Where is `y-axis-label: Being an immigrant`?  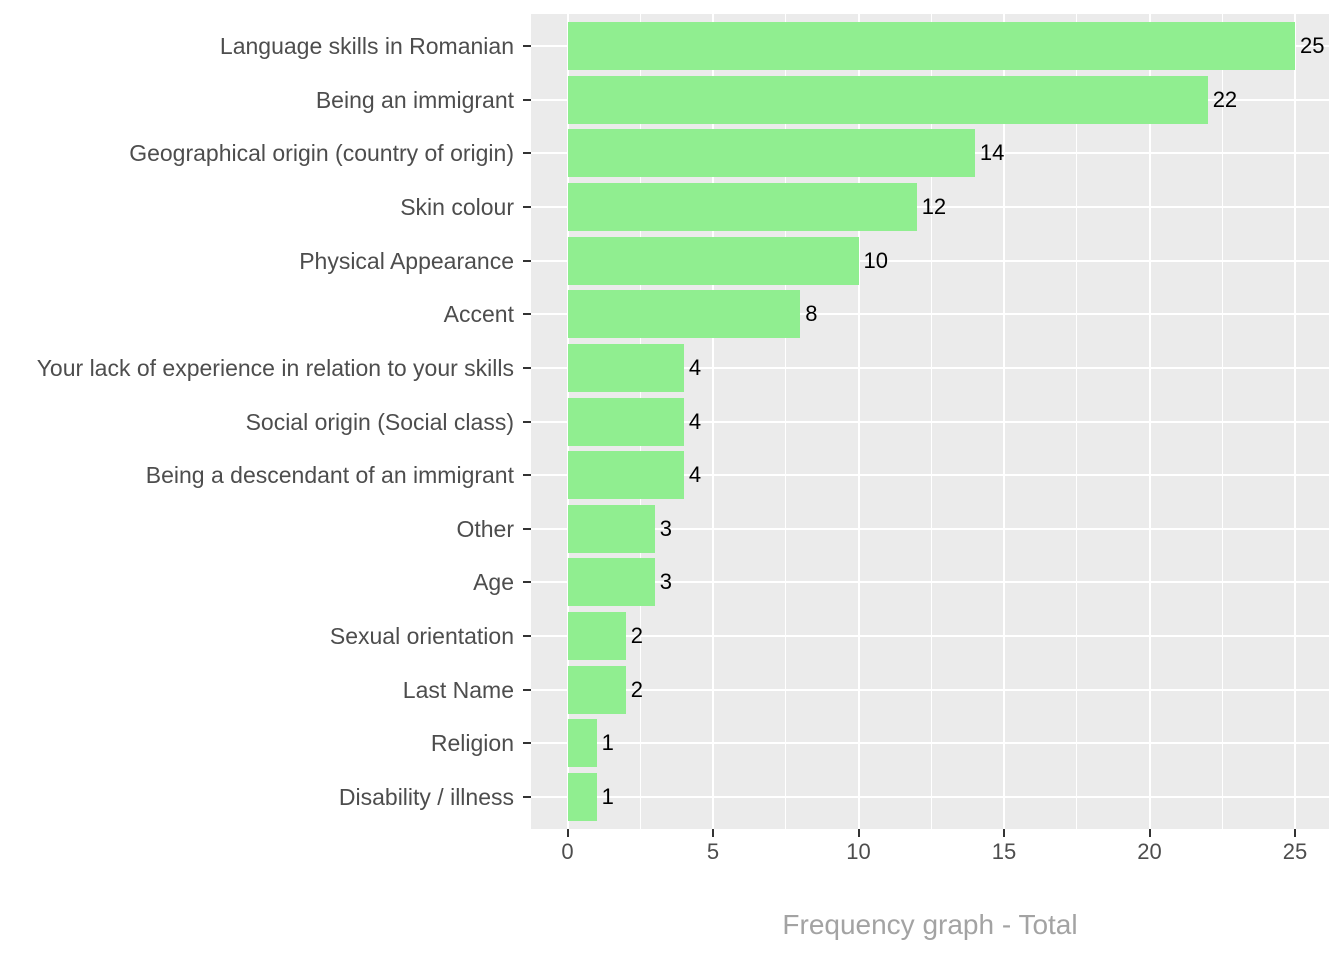 y-axis-label: Being an immigrant is located at coordinates (414, 99).